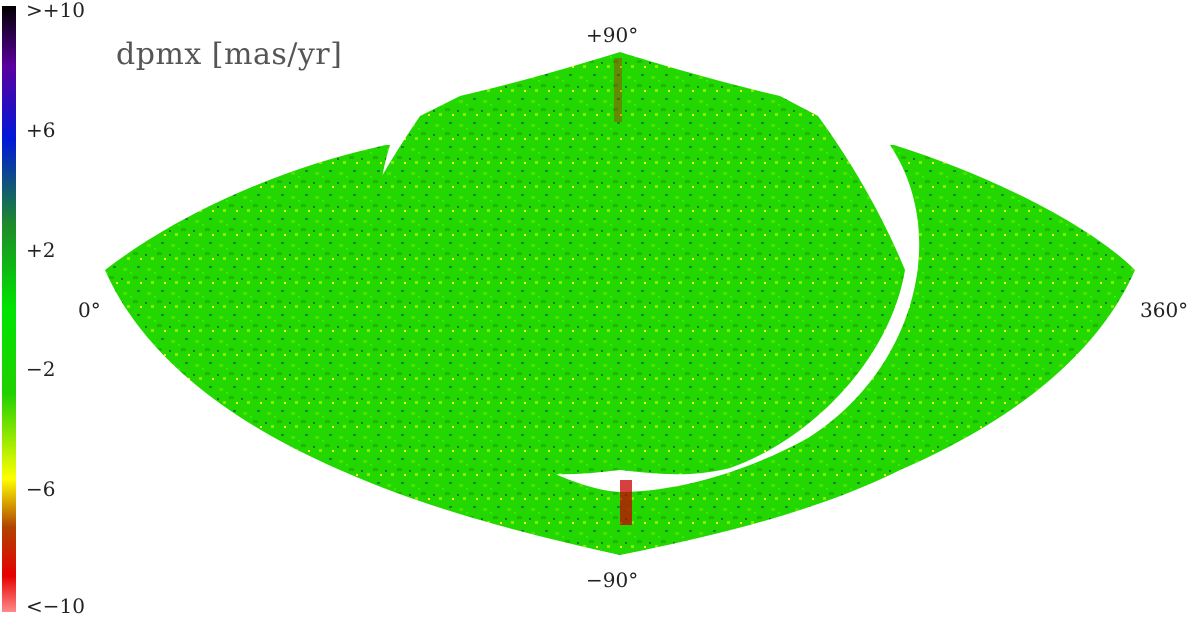 Image resolution: width=1200 pixels, height=618 pixels. I want to click on colorbar-label-minus2: −2, so click(41, 369).